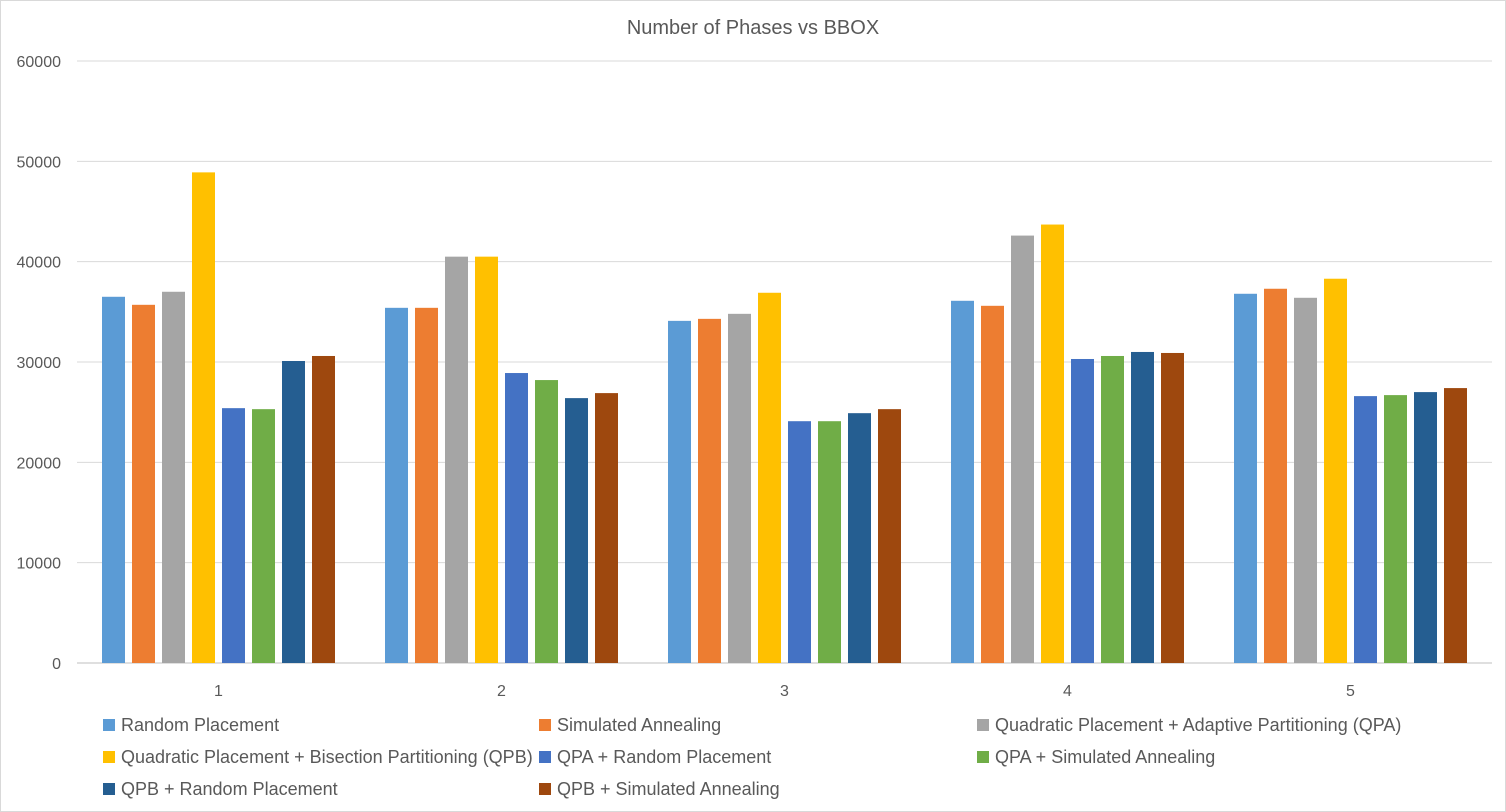 This screenshot has height=812, width=1506. I want to click on y-tick-label: 20000, so click(39, 463).